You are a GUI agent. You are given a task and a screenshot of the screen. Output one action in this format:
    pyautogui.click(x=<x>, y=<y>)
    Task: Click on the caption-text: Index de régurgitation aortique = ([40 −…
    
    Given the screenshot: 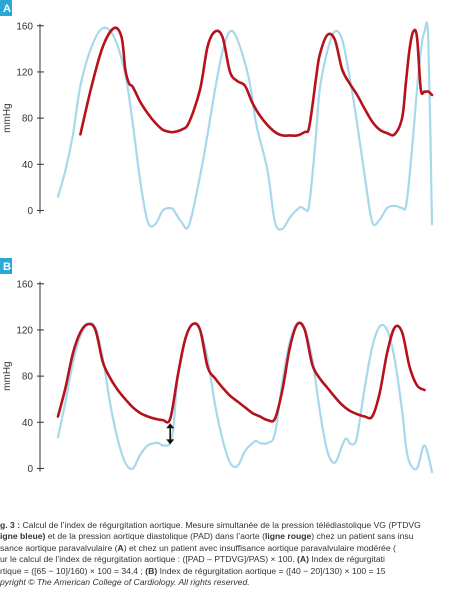 What is the action you would take?
    pyautogui.click(x=271, y=570)
    